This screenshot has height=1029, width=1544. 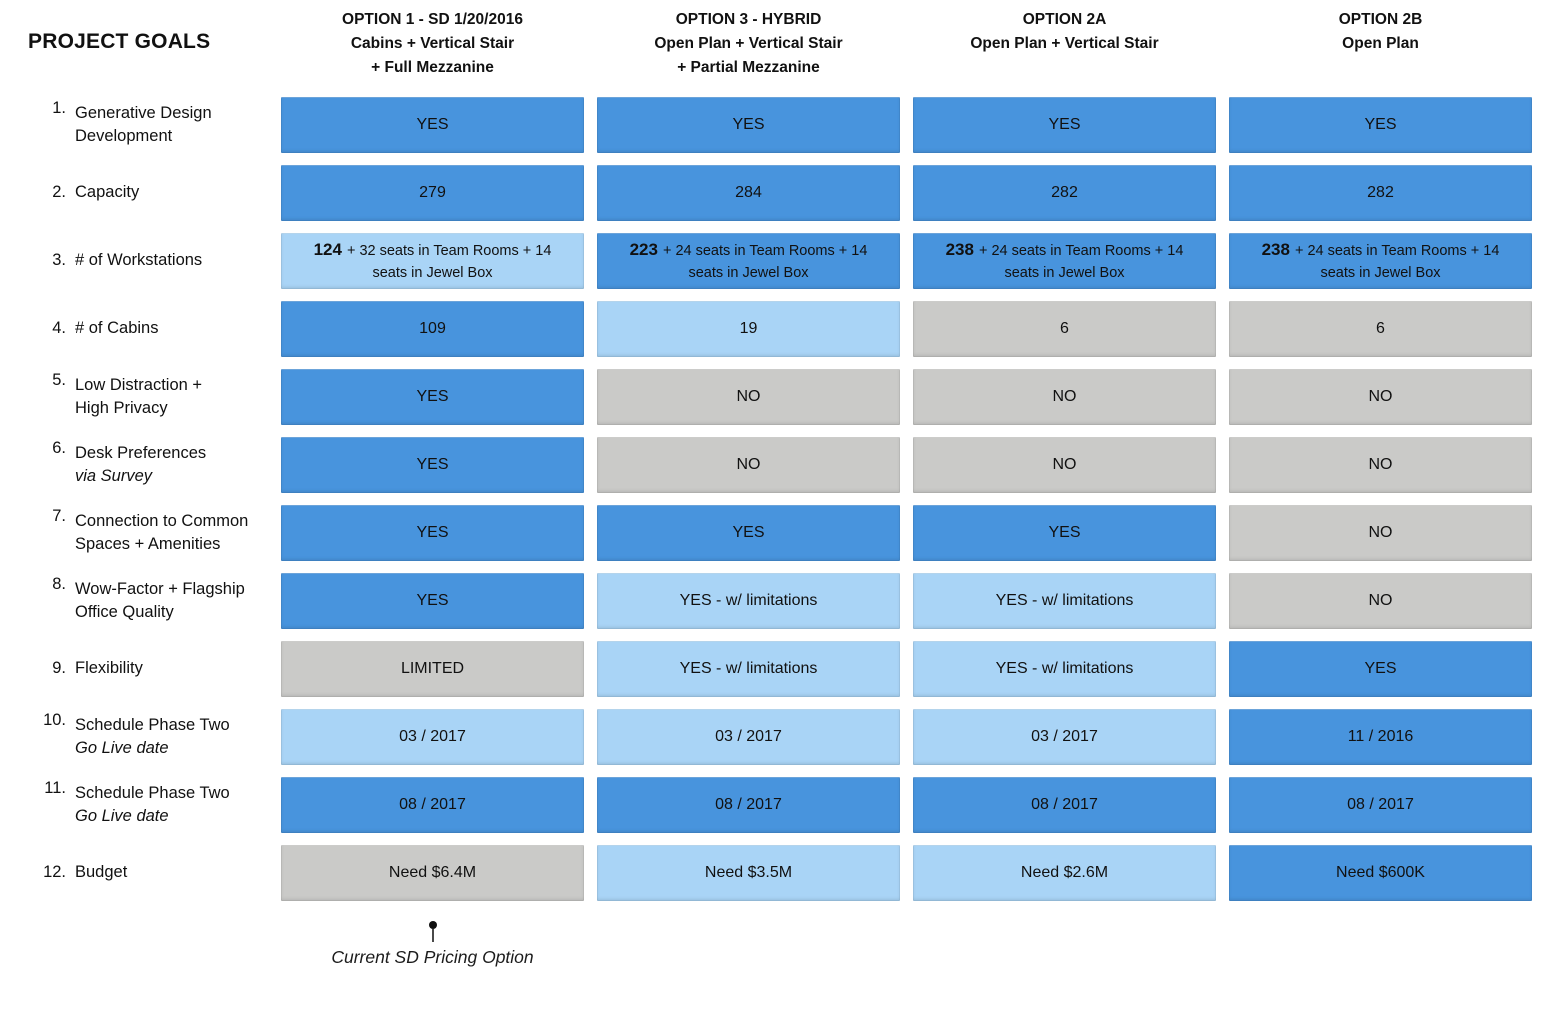 I want to click on cell-r9-option2a: YES - w/ limitations, so click(x=1064, y=669).